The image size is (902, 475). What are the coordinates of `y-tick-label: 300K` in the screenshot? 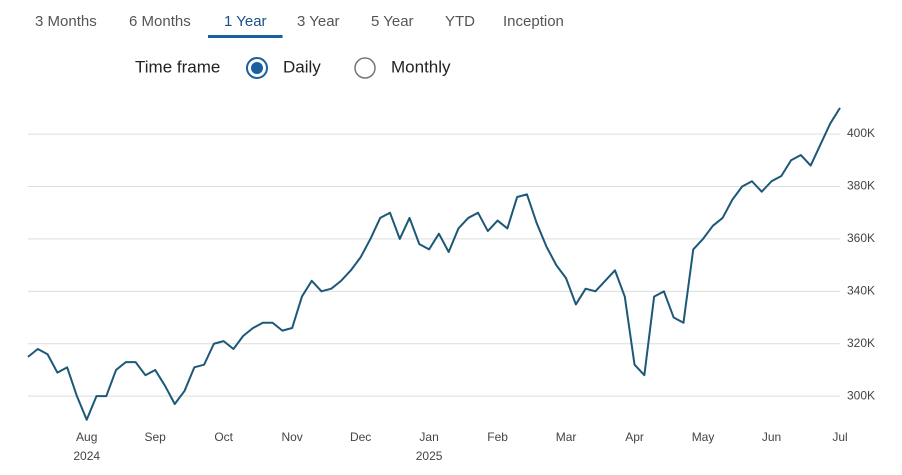 It's located at (861, 395).